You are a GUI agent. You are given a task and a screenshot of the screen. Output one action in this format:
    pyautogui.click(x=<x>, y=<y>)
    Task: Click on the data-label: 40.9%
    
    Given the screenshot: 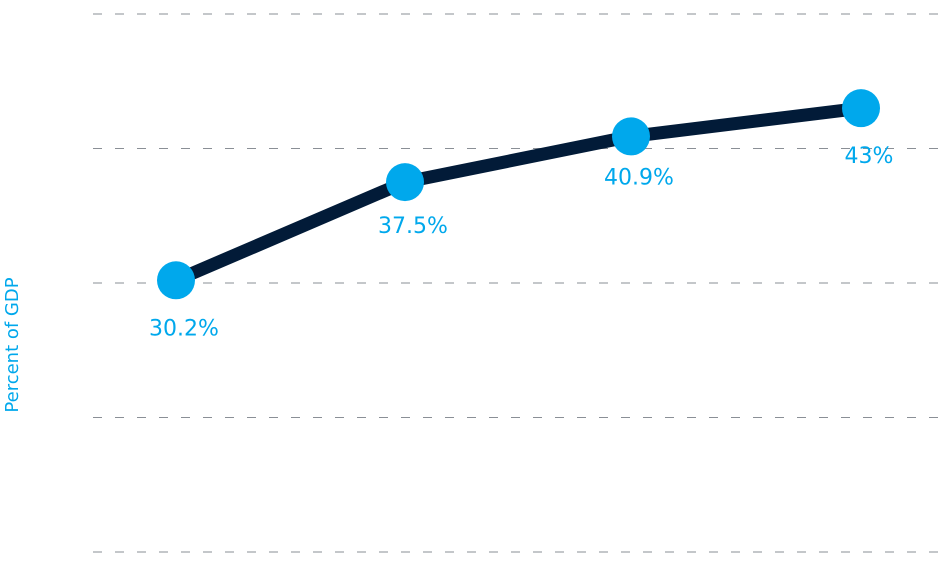 What is the action you would take?
    pyautogui.click(x=639, y=177)
    